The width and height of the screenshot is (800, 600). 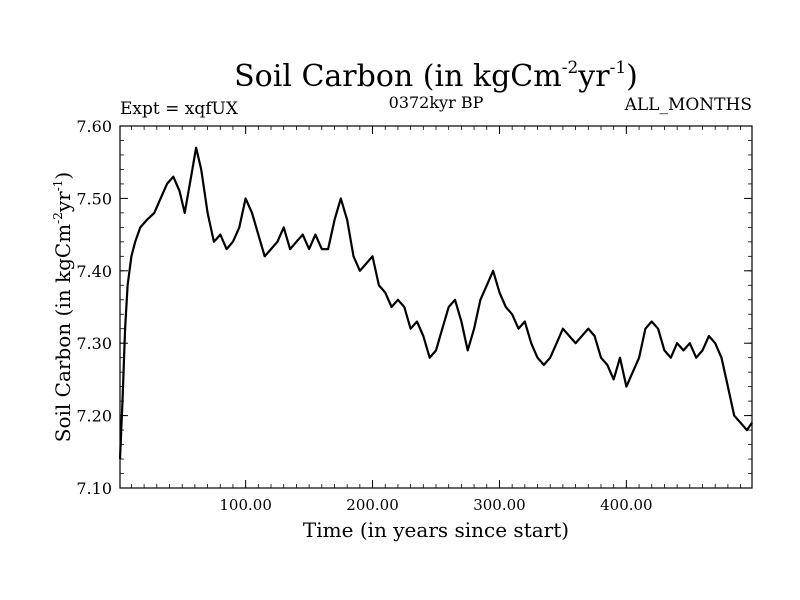 I want to click on x-axis-label: Time (in years since start), so click(x=436, y=530).